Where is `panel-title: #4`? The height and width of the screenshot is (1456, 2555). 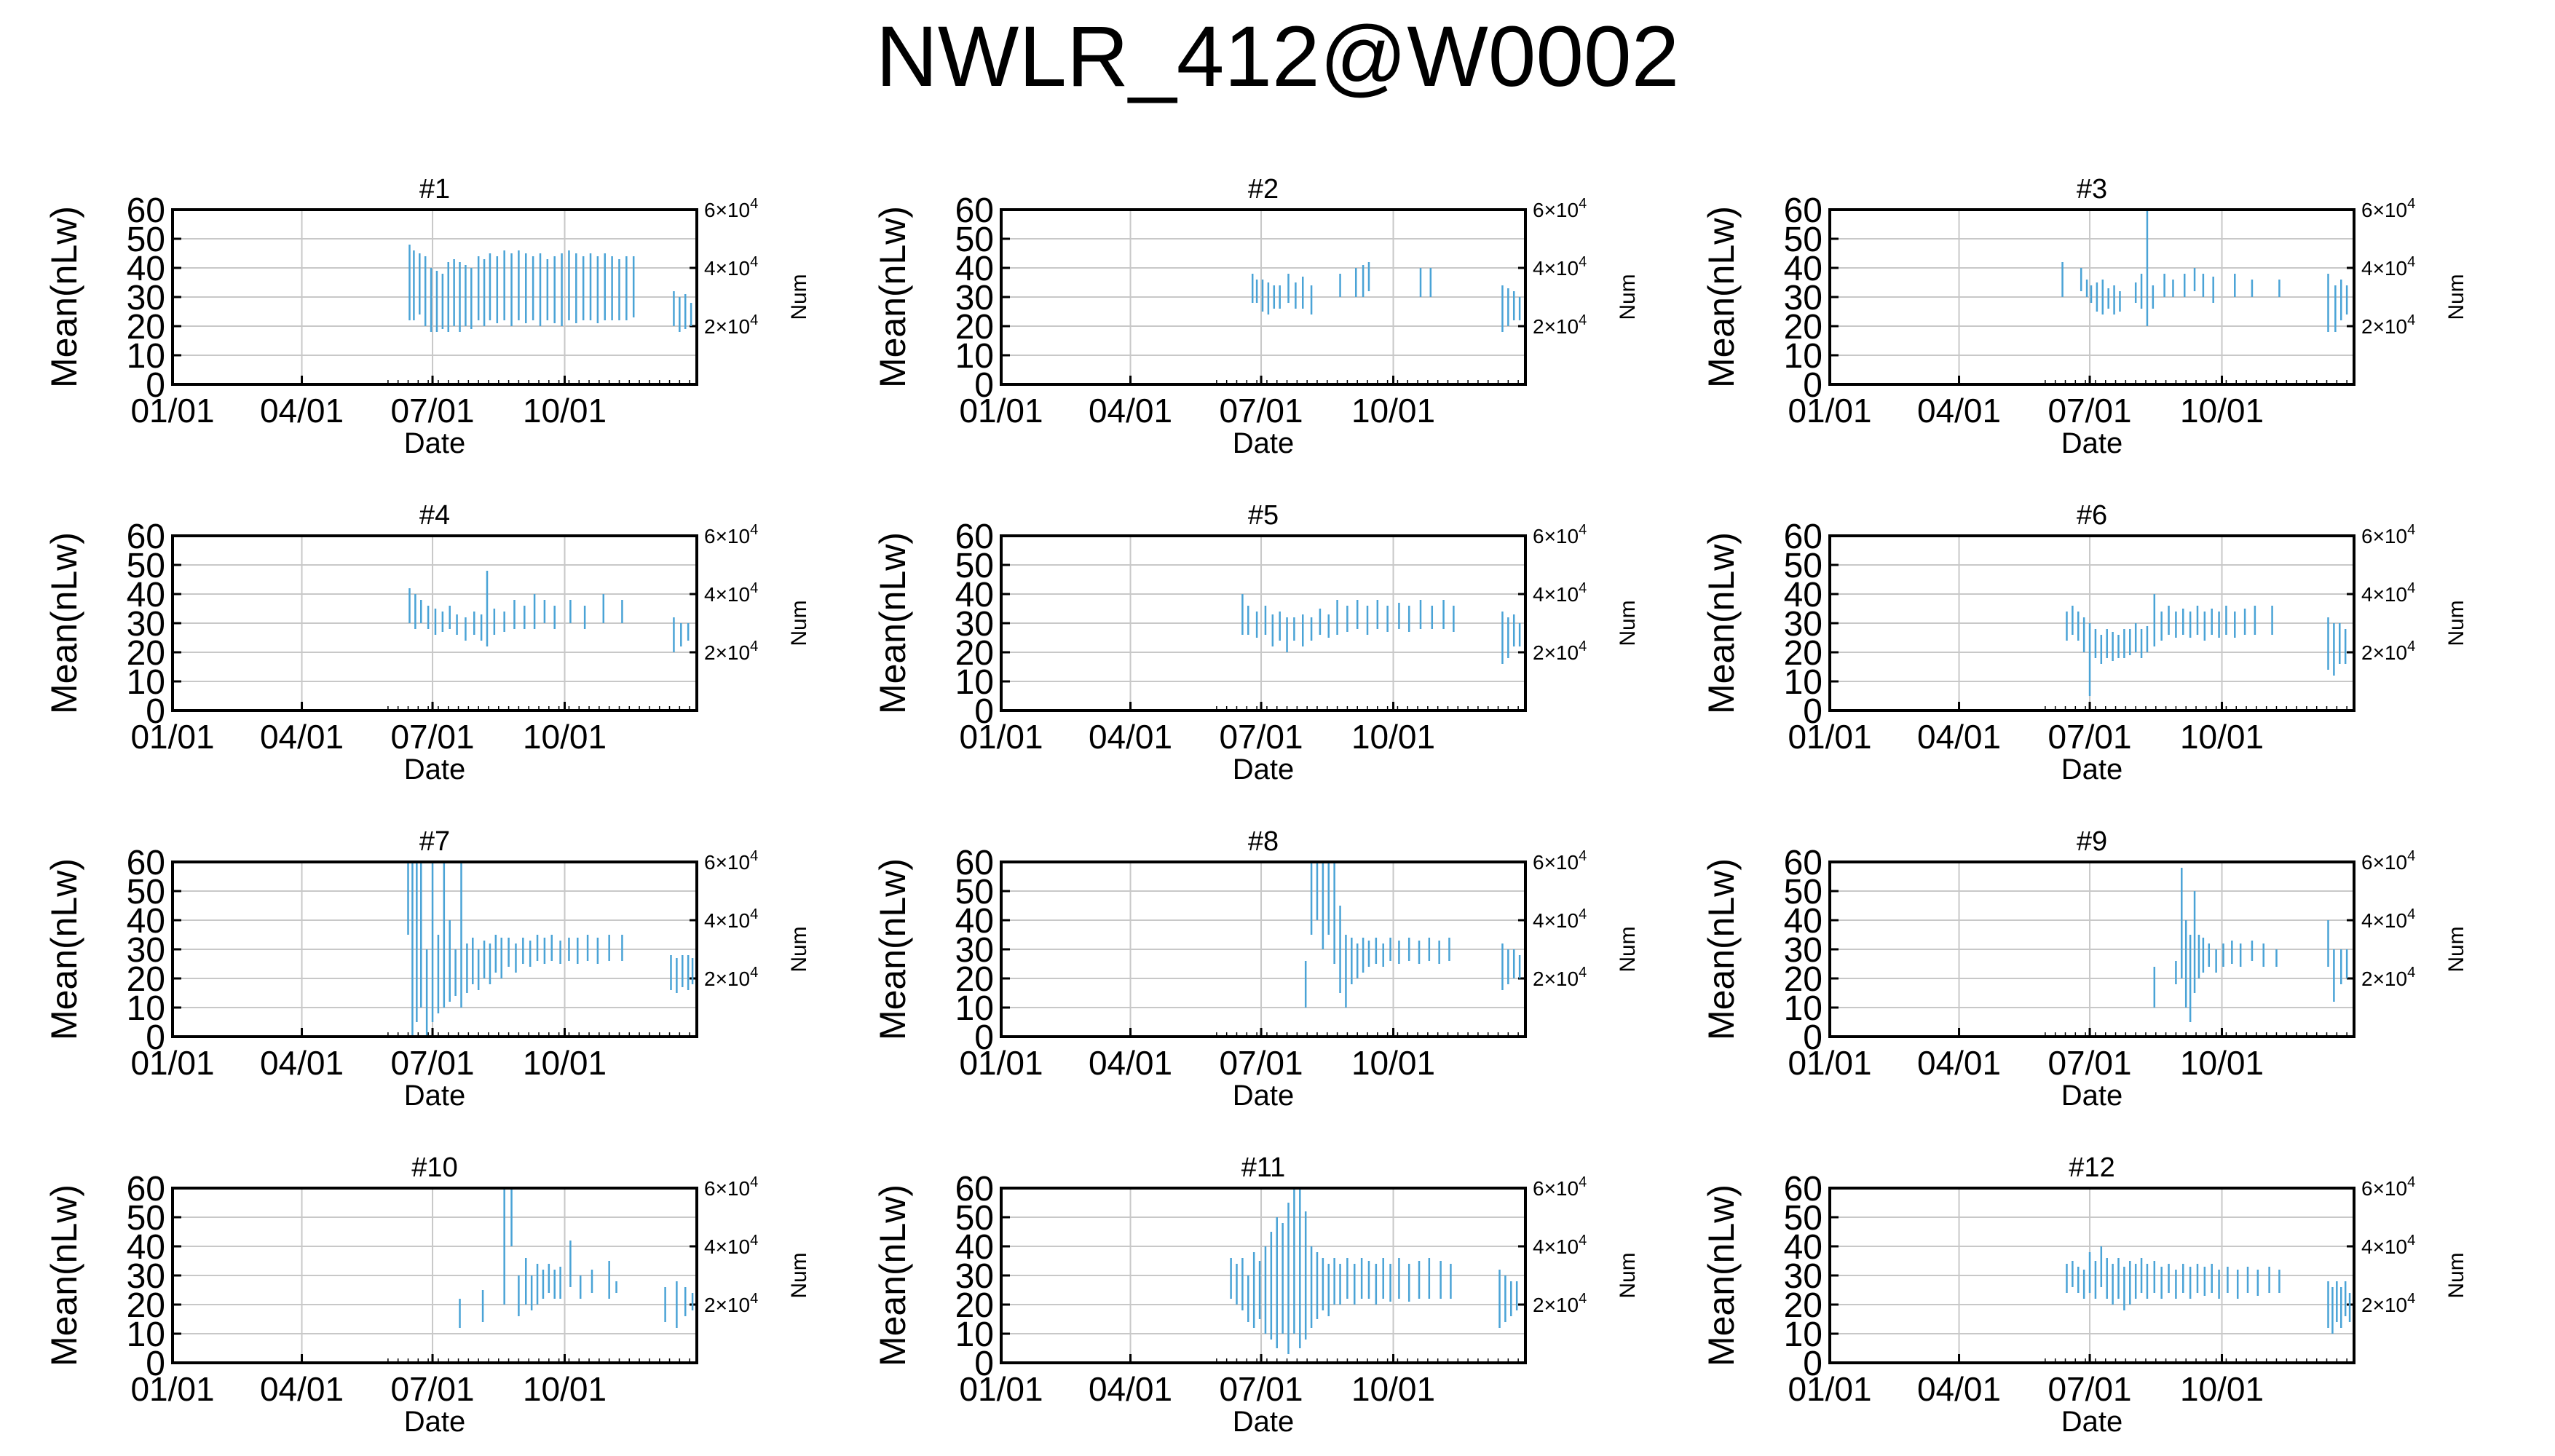
panel-title: #4 is located at coordinates (434, 515).